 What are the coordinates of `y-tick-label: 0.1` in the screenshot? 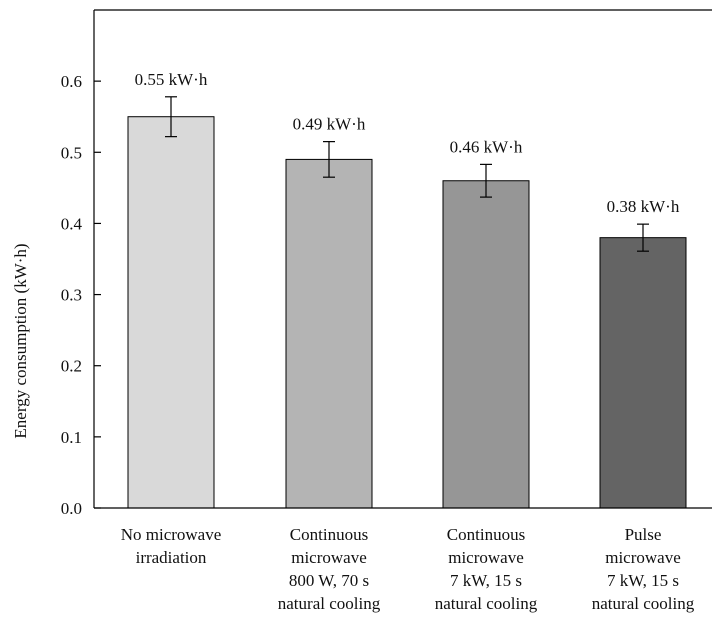 It's located at (71, 437).